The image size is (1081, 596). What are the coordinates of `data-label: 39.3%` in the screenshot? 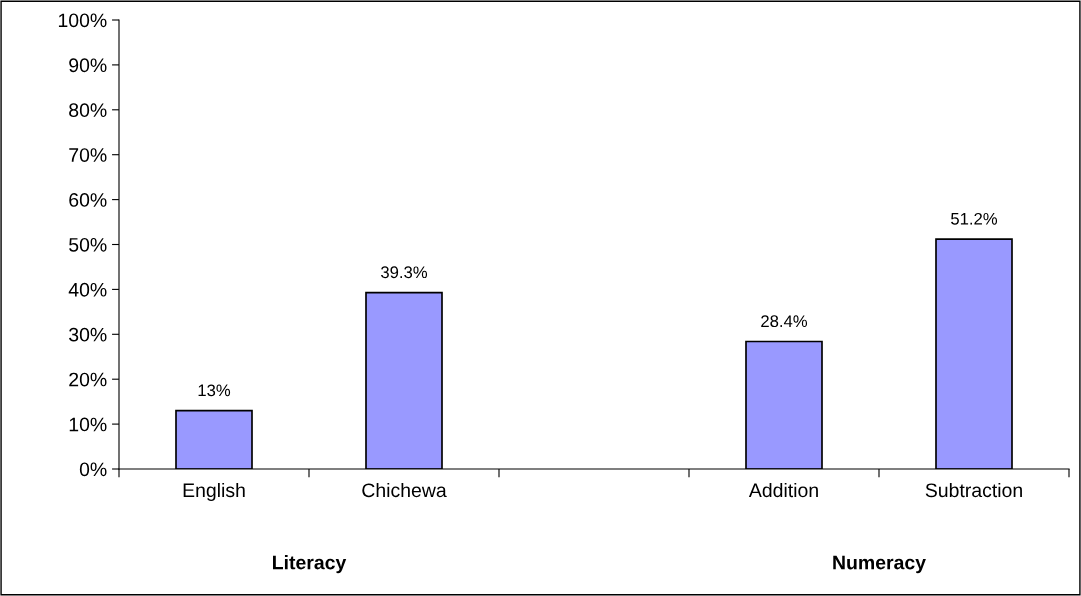 It's located at (404, 272).